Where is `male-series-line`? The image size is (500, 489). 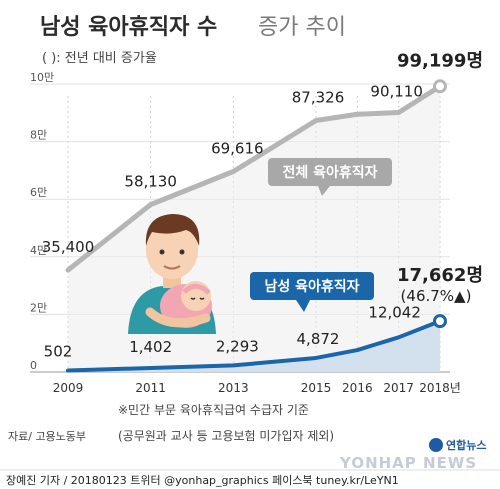 male-series-line is located at coordinates (254, 346).